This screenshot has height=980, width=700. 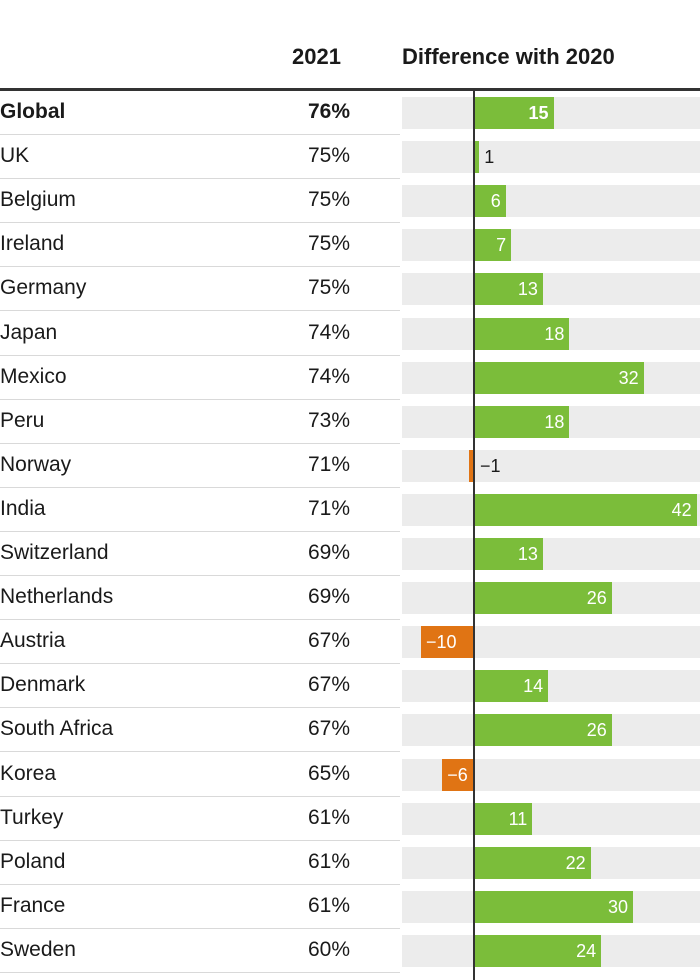 What do you see at coordinates (350, 951) in the screenshot?
I see `table-row: Sweden 60% 24` at bounding box center [350, 951].